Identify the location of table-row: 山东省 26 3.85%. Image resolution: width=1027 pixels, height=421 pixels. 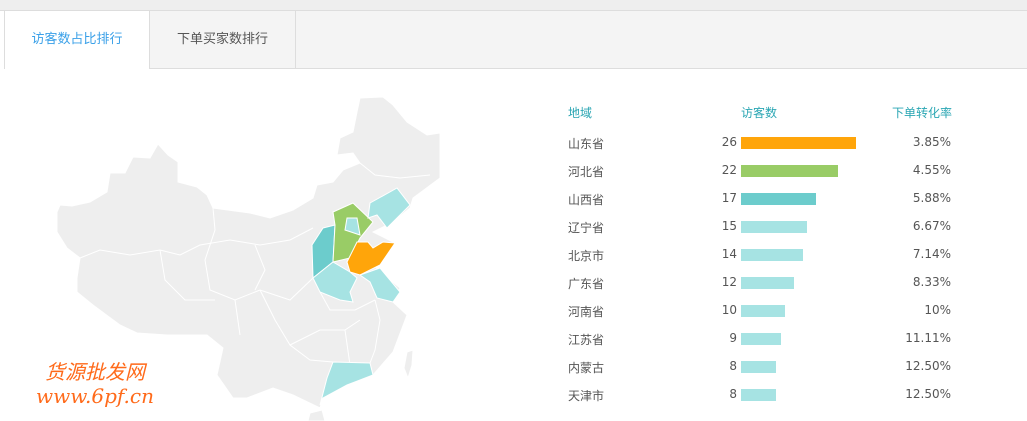
(513, 143).